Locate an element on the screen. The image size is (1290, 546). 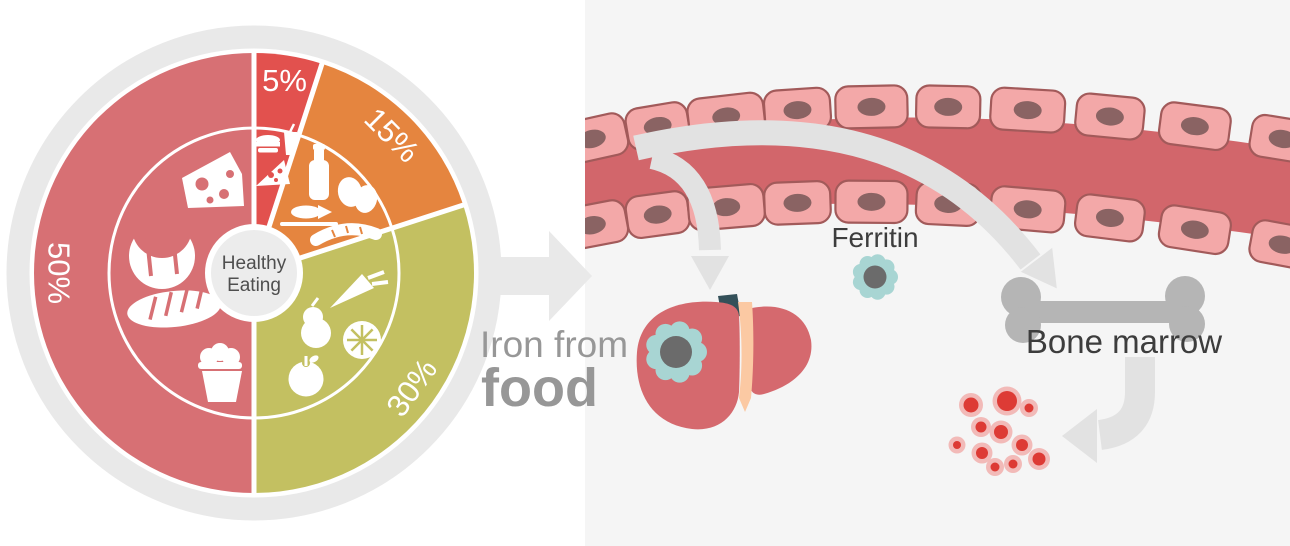
pie-inner-circle-outline is located at coordinates (254, 273).